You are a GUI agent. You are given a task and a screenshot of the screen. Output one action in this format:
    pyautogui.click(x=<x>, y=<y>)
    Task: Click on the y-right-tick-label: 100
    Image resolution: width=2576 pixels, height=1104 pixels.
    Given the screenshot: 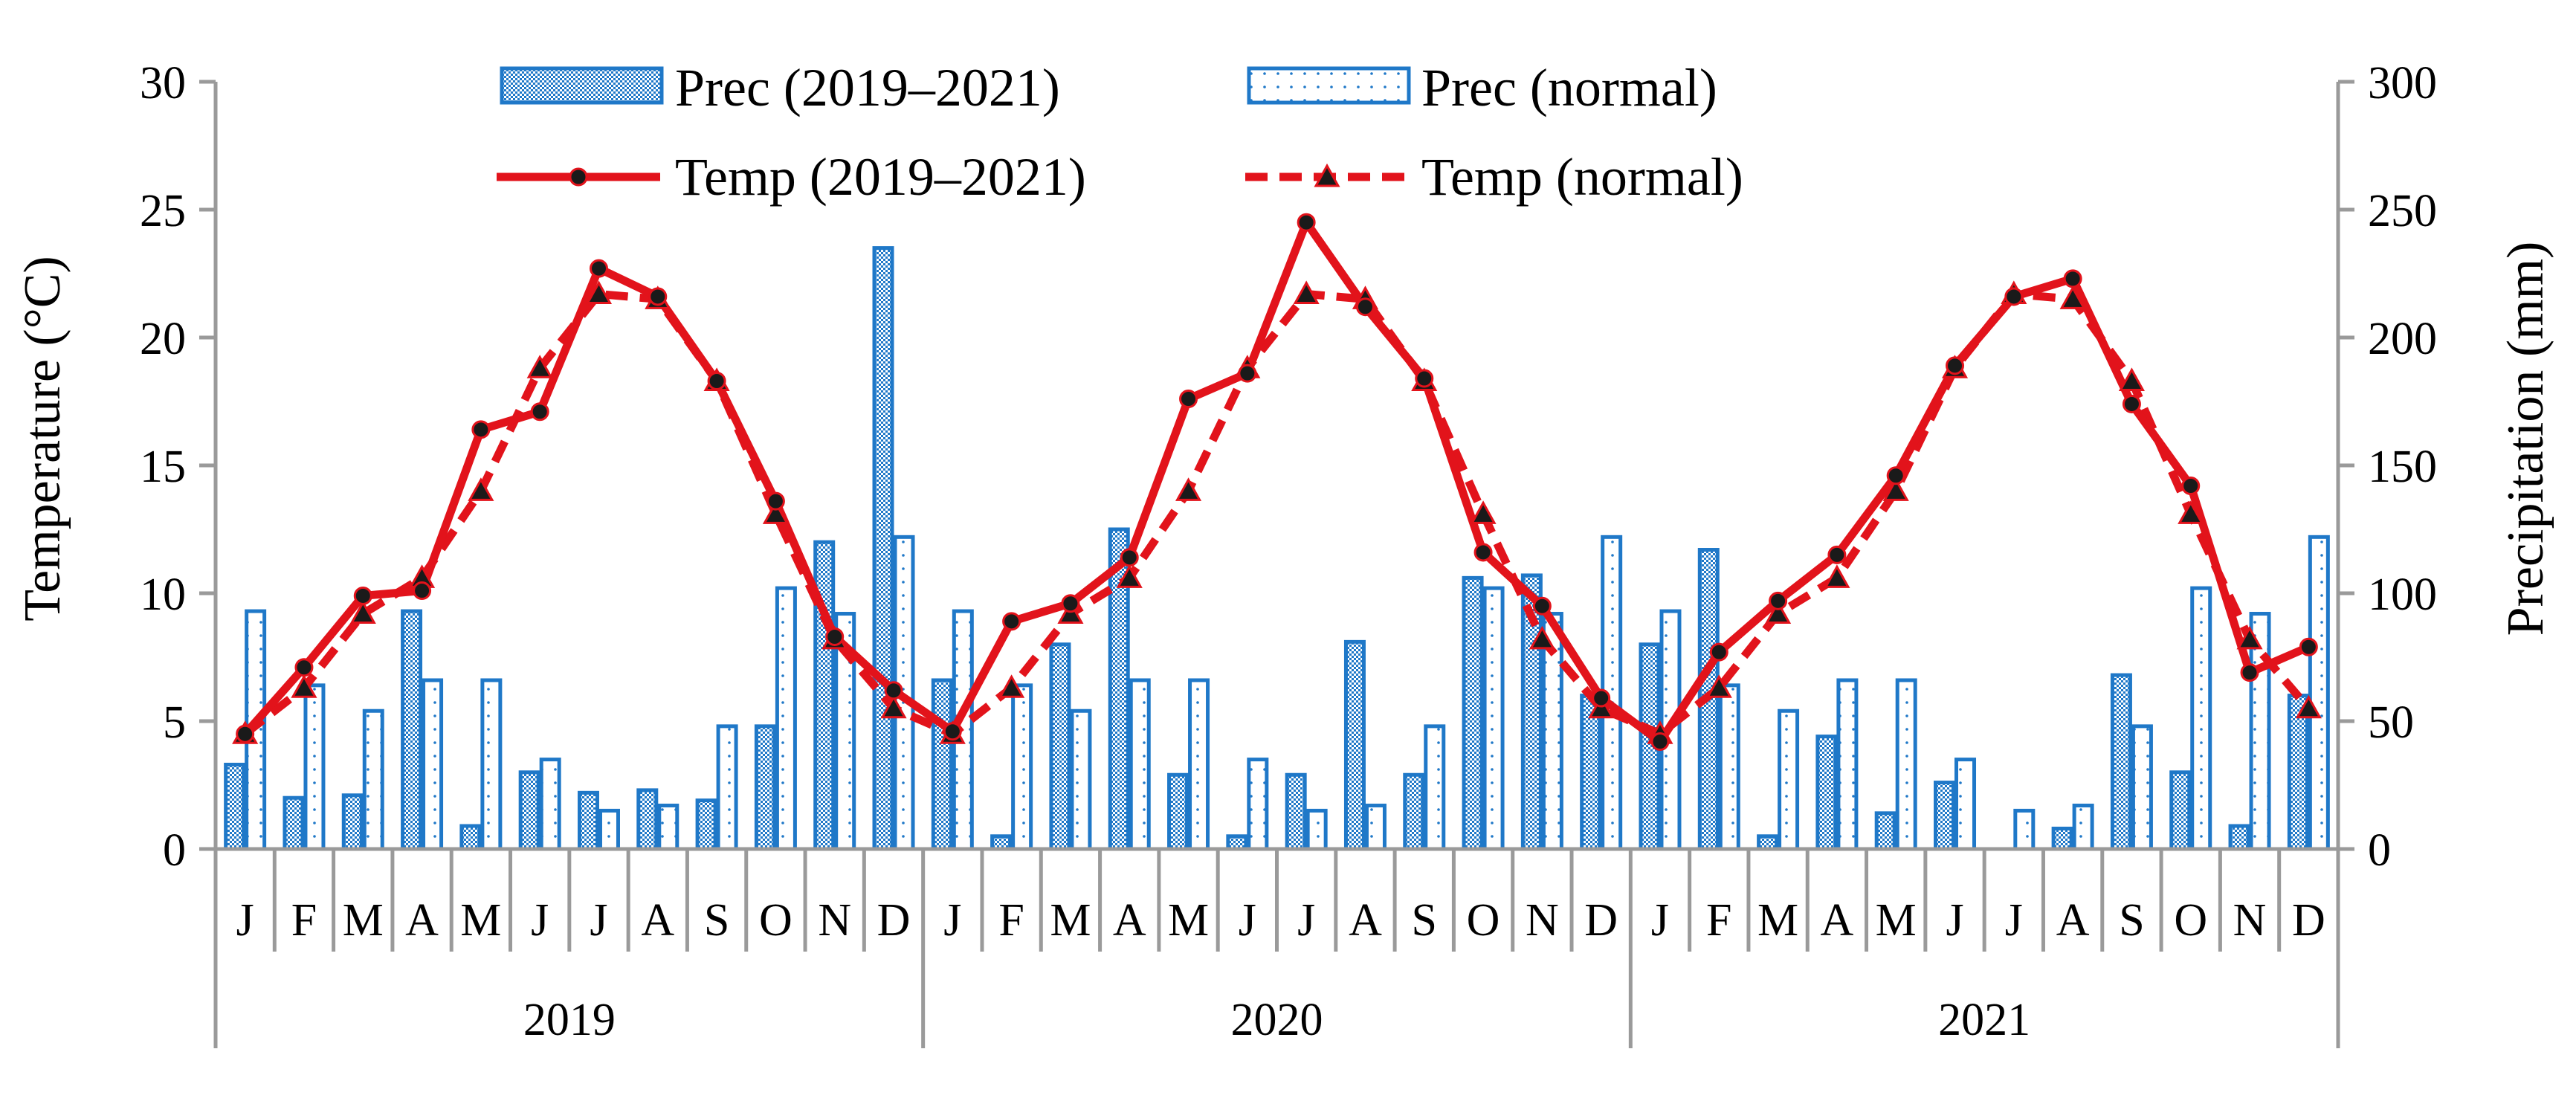 What is the action you would take?
    pyautogui.click(x=2402, y=594)
    